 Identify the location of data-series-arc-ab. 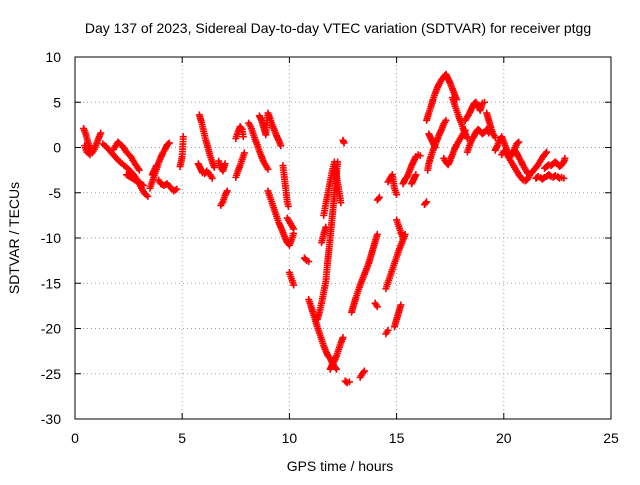
(343, 141).